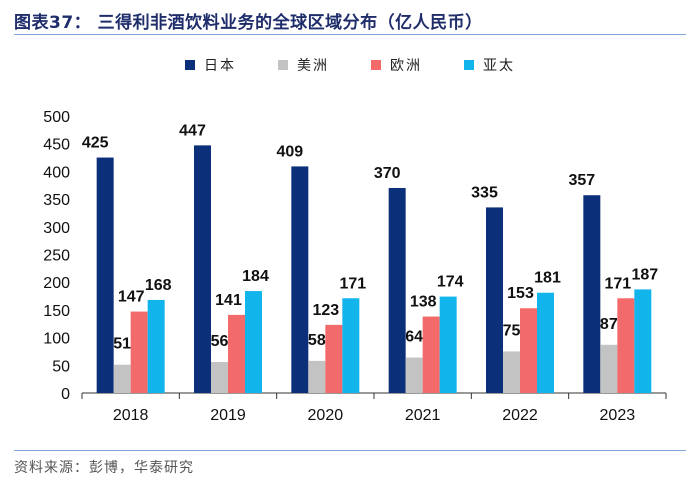  I want to click on y-tick-label: 350, so click(56, 200).